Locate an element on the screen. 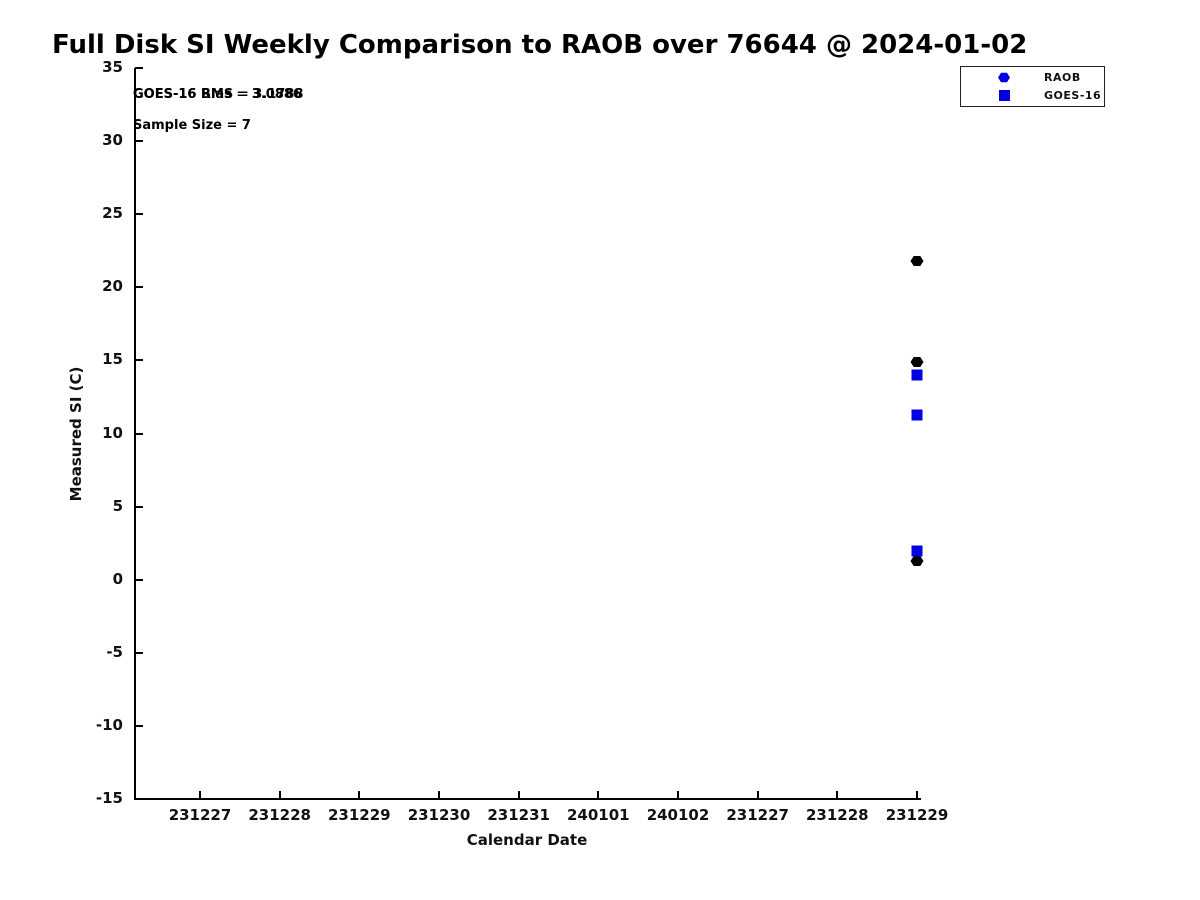 This screenshot has height=900, width=1200. square-icon is located at coordinates (1004, 96).